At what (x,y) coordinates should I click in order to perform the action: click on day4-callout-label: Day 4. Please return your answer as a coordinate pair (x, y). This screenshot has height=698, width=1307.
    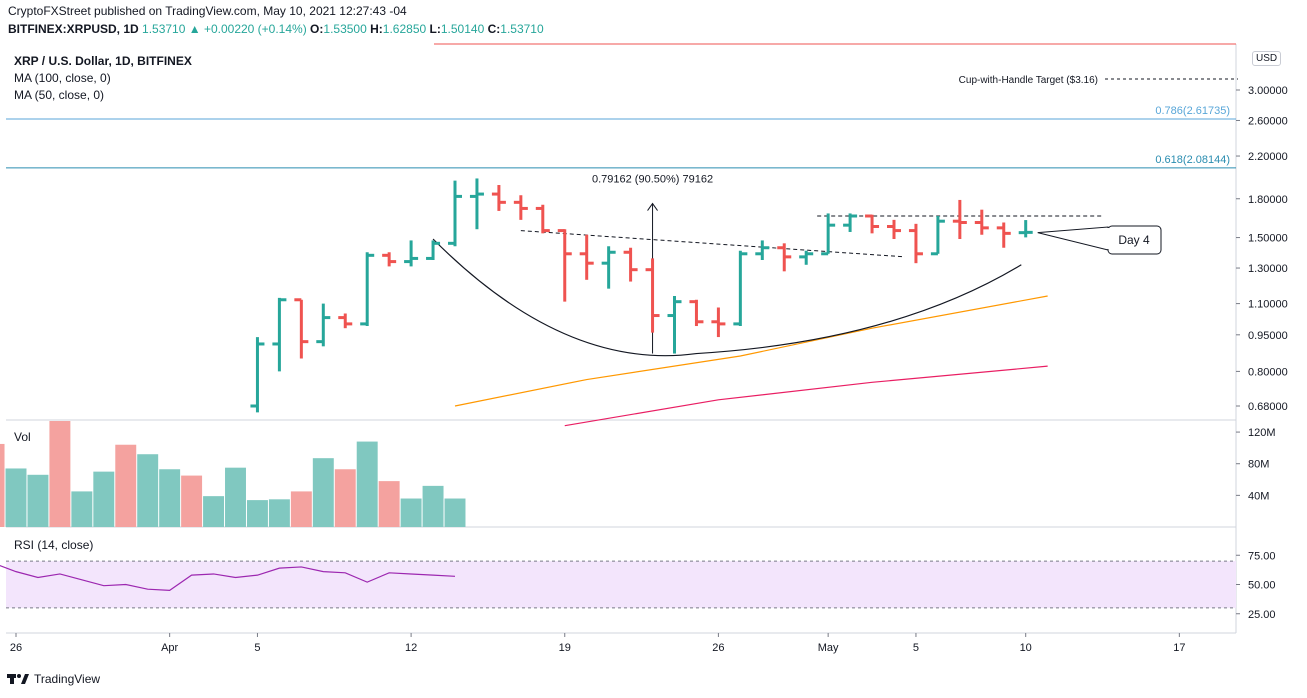
    Looking at the image, I should click on (1134, 240).